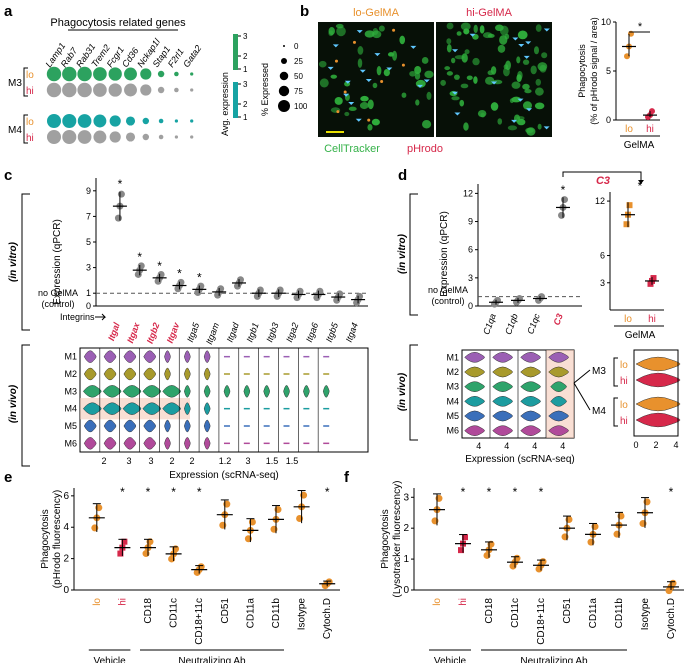 This screenshot has width=685, height=663. What do you see at coordinates (70, 426) in the screenshot?
I see `cluster-label: M5` at bounding box center [70, 426].